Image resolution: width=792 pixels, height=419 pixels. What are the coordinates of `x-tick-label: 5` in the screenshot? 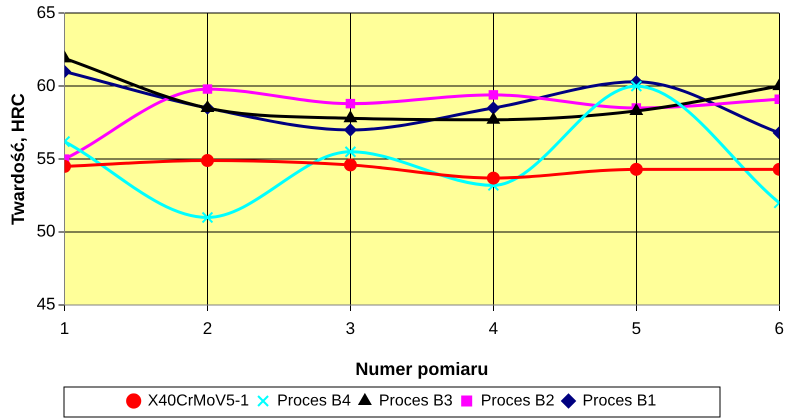 It's located at (637, 328).